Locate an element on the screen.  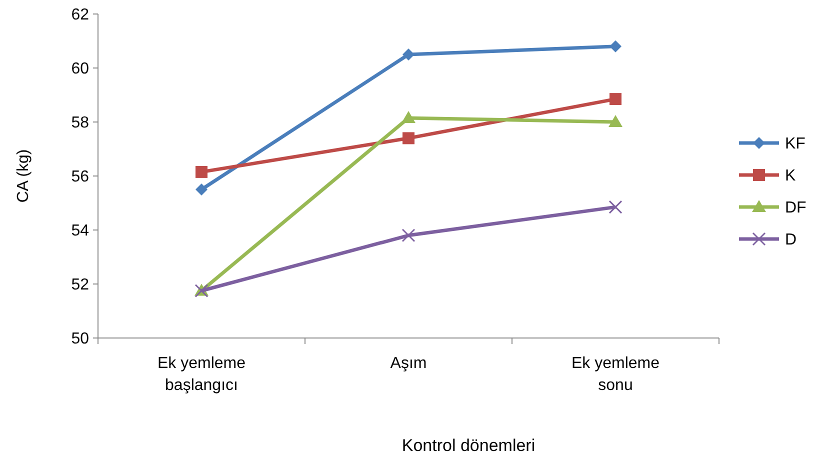
y-tick-label: 62 is located at coordinates (80, 15).